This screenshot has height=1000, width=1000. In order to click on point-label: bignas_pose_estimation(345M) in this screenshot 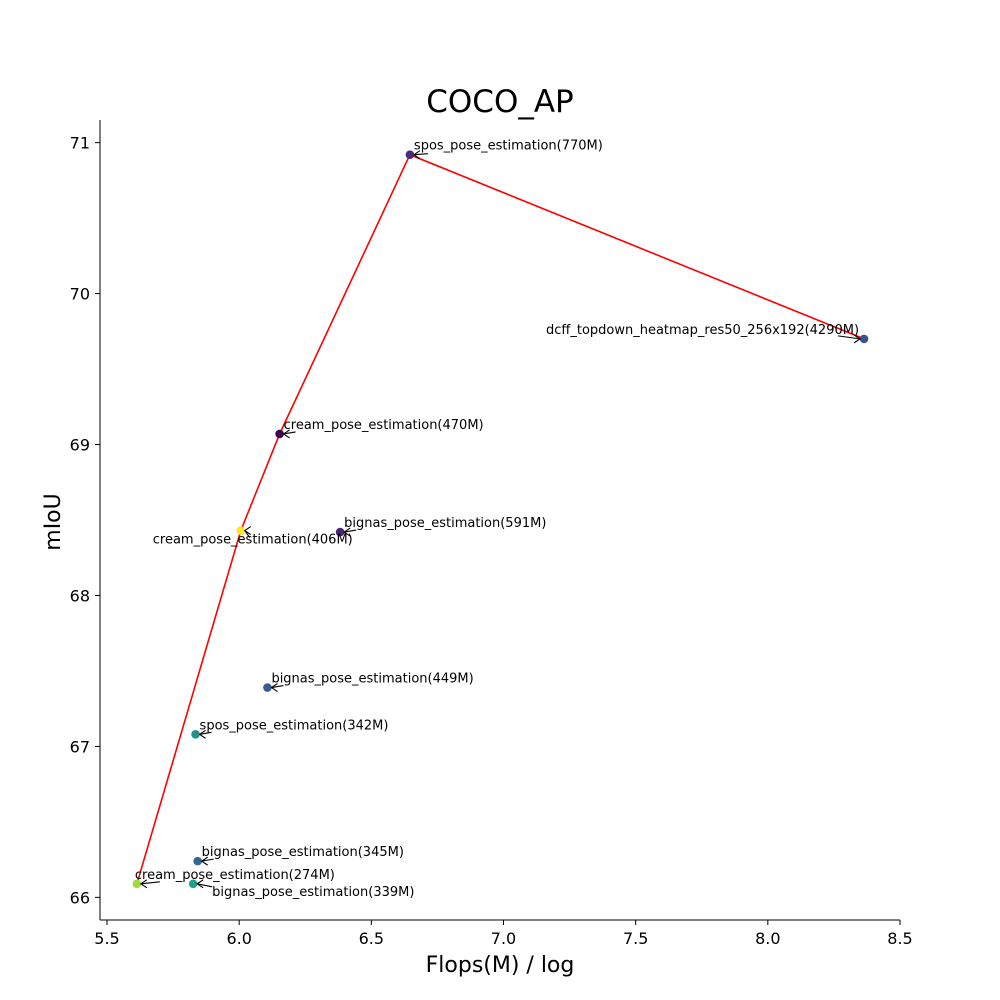, I will do `click(303, 852)`.